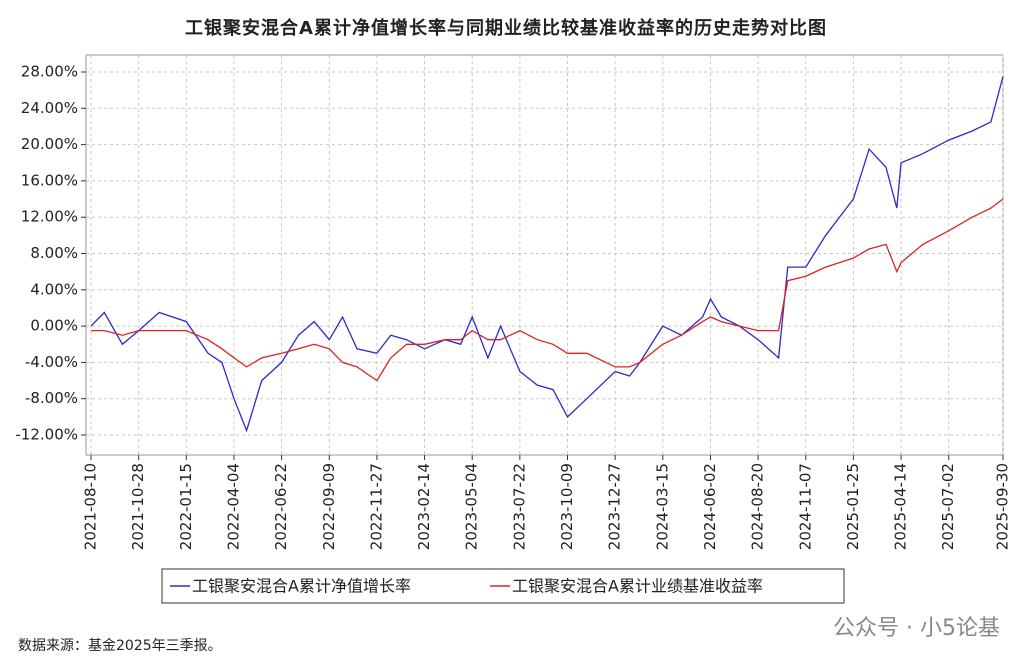 The width and height of the screenshot is (1032, 669). What do you see at coordinates (54, 326) in the screenshot?
I see `y-tick-label: 0.00%` at bounding box center [54, 326].